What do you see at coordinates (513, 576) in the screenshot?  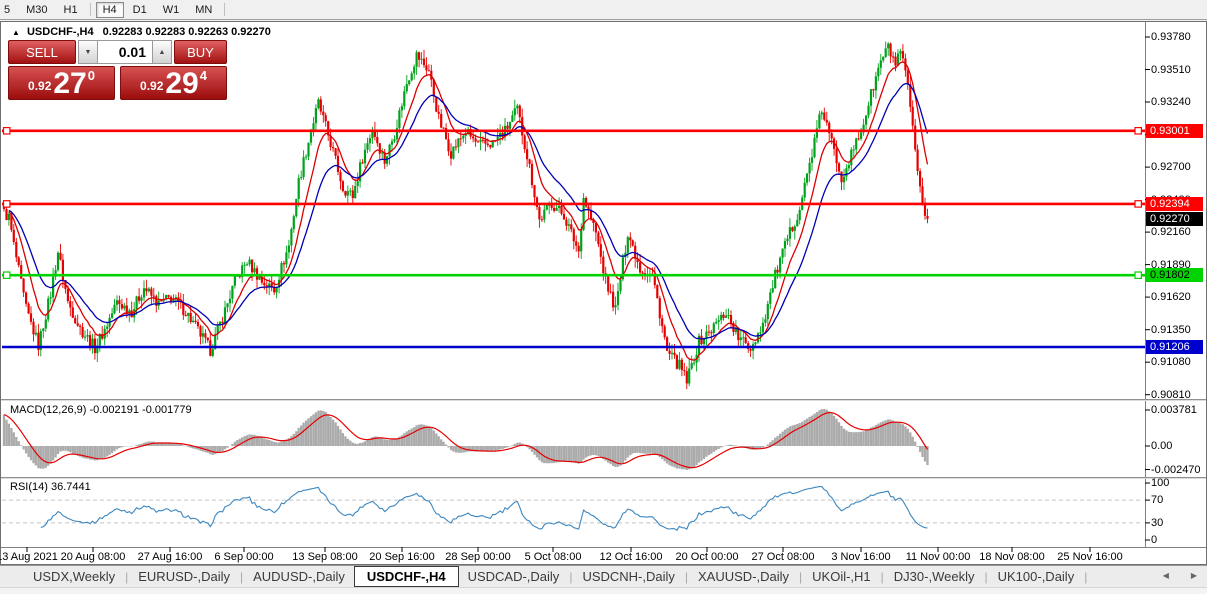 I see `chart-tab-usdcad-daily: USDCAD-,Daily` at bounding box center [513, 576].